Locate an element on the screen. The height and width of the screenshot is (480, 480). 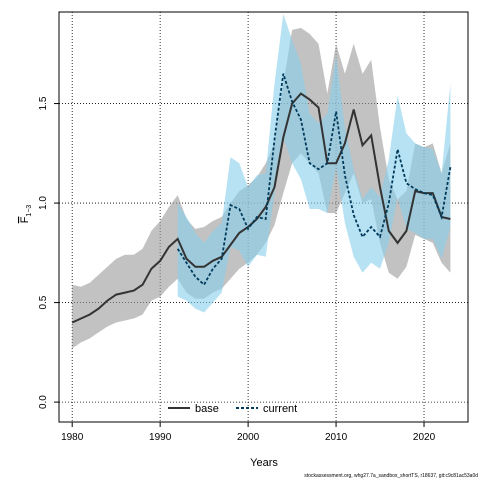
x-tick-label-1980: 1980 is located at coordinates (72, 437).